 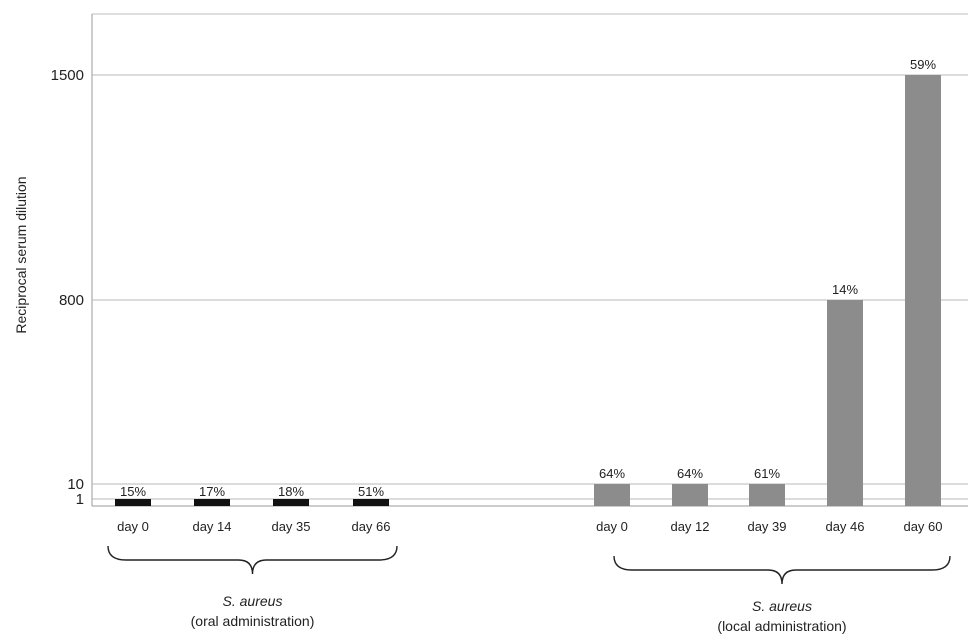 I want to click on bar-data-label: 59%, so click(x=923, y=64).